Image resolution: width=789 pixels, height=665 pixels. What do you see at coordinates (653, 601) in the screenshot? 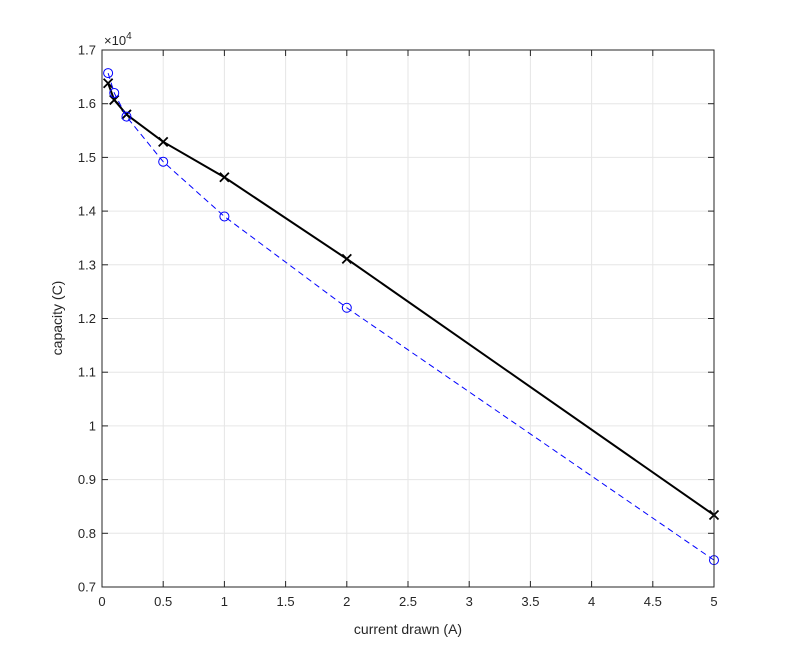
I see `x-tick-label: 4.5` at bounding box center [653, 601].